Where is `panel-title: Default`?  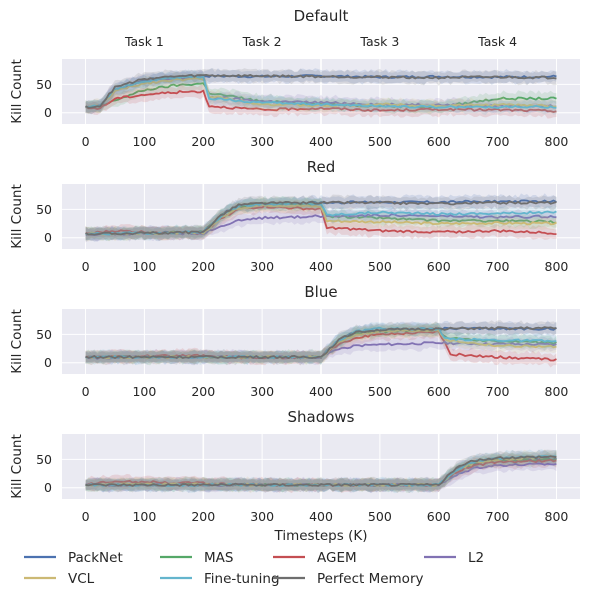 panel-title: Default is located at coordinates (321, 16).